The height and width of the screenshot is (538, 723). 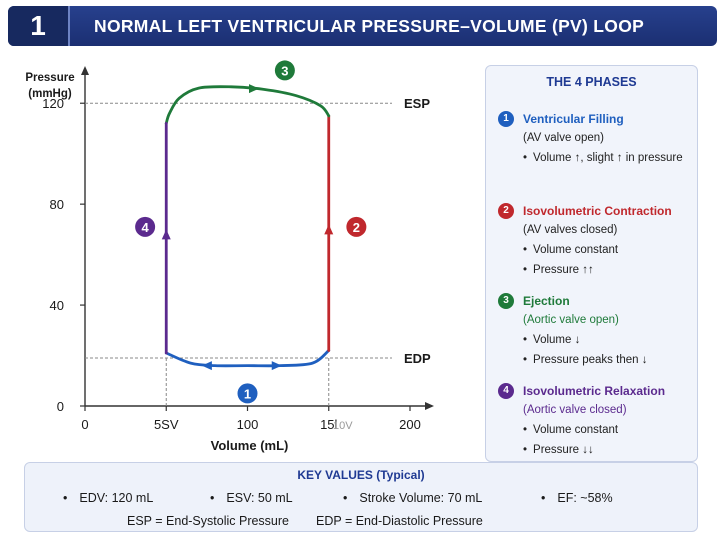 What do you see at coordinates (49, 78) in the screenshot?
I see `y-axis-label: Pressure` at bounding box center [49, 78].